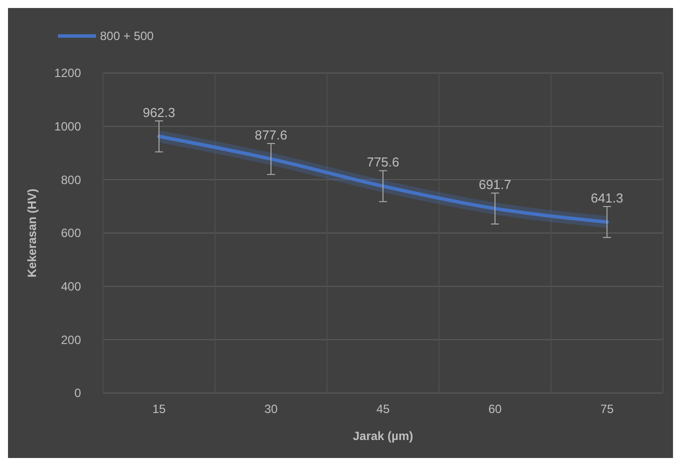 The width and height of the screenshot is (681, 466). I want to click on x-tick-label: 75, so click(607, 409).